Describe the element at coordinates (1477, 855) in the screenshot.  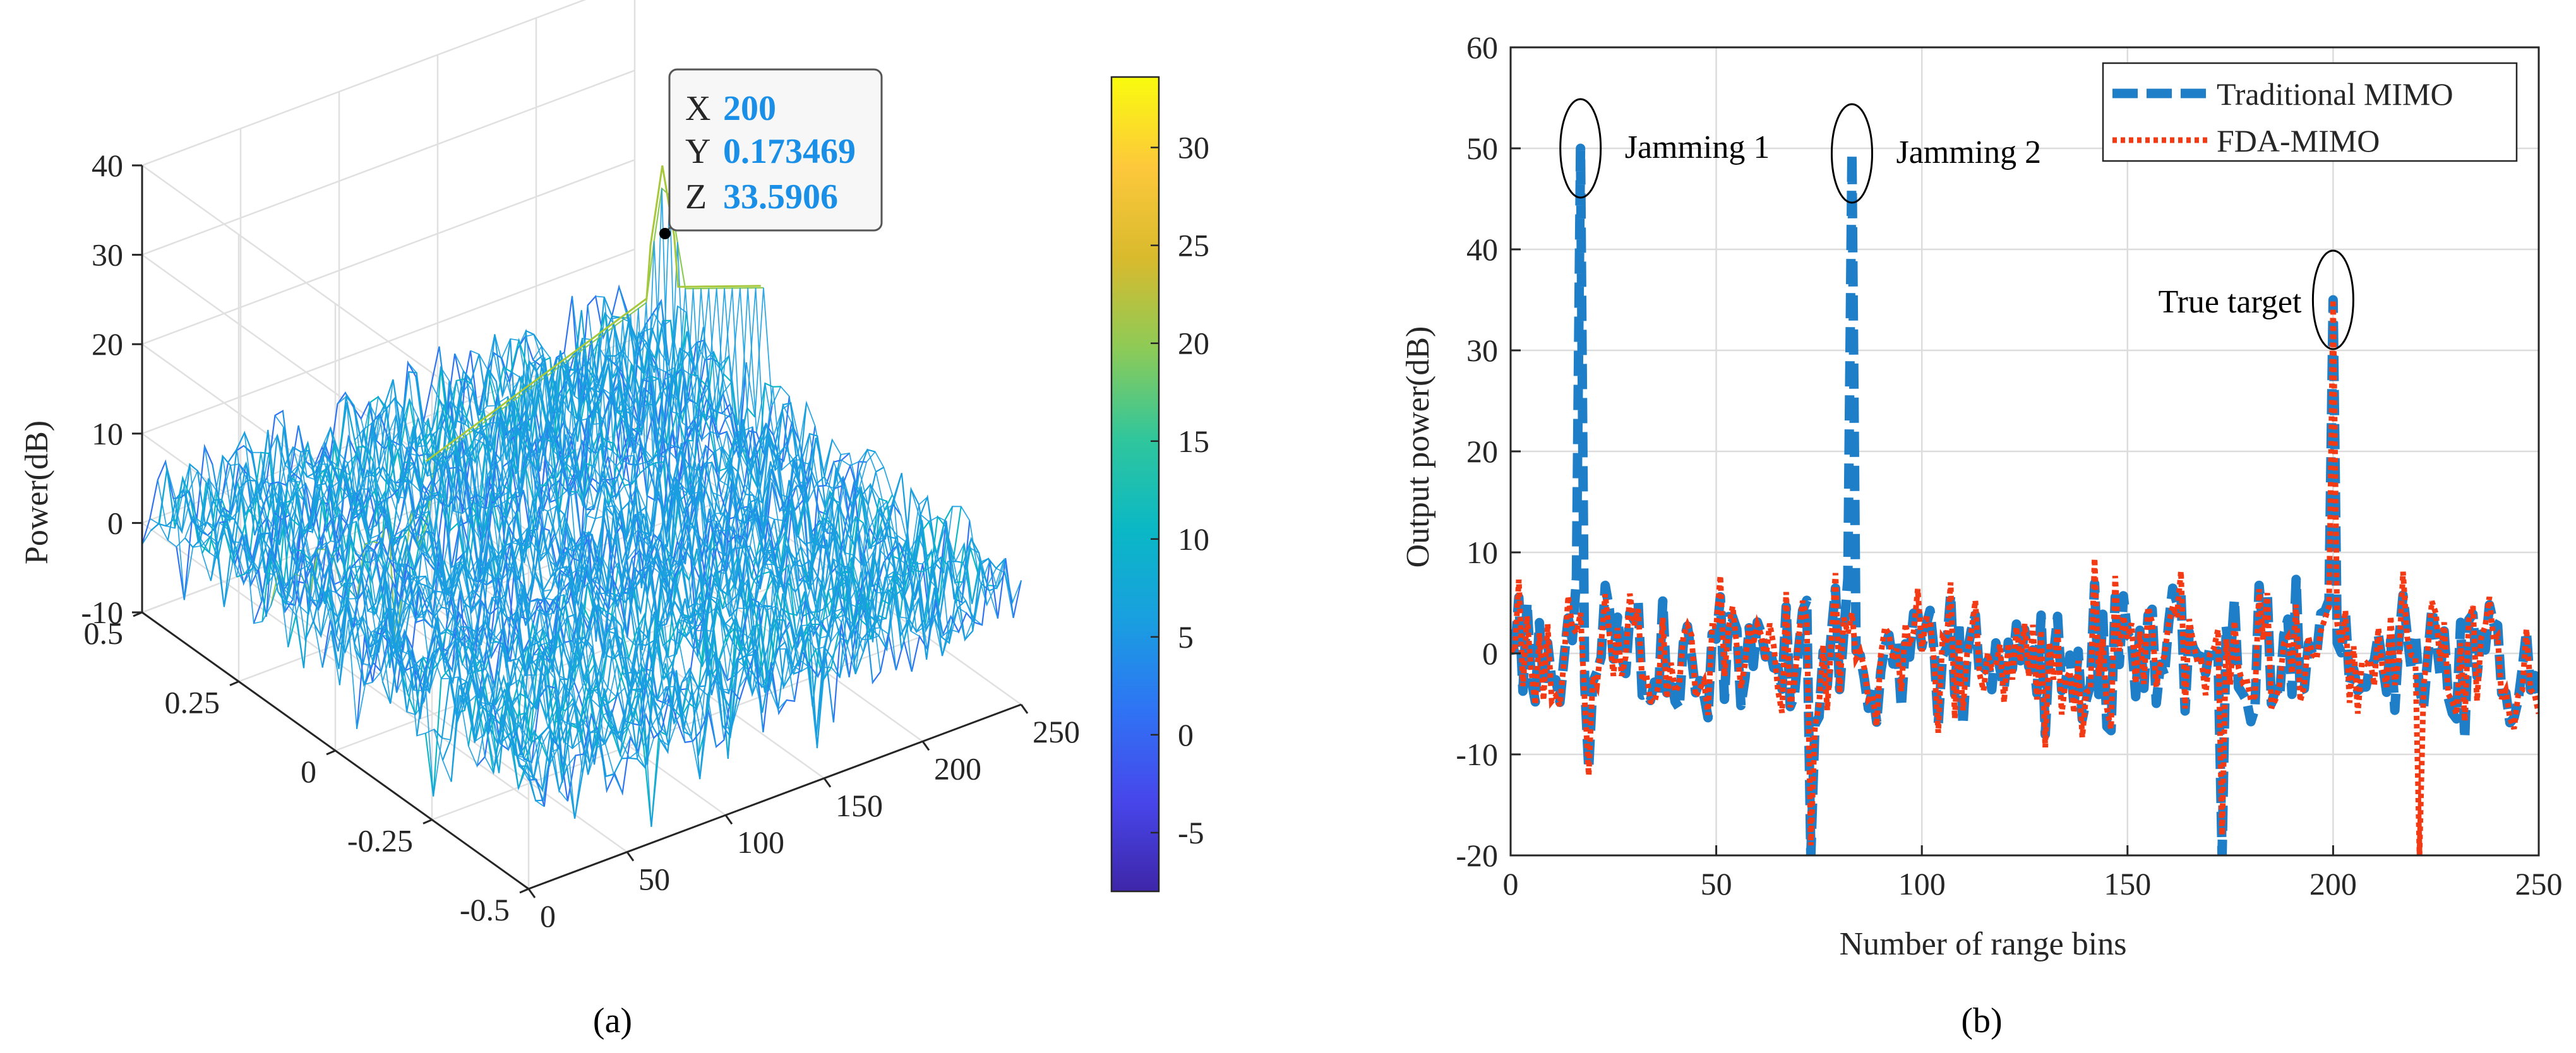
I see `y-tick-label: -20` at that location.